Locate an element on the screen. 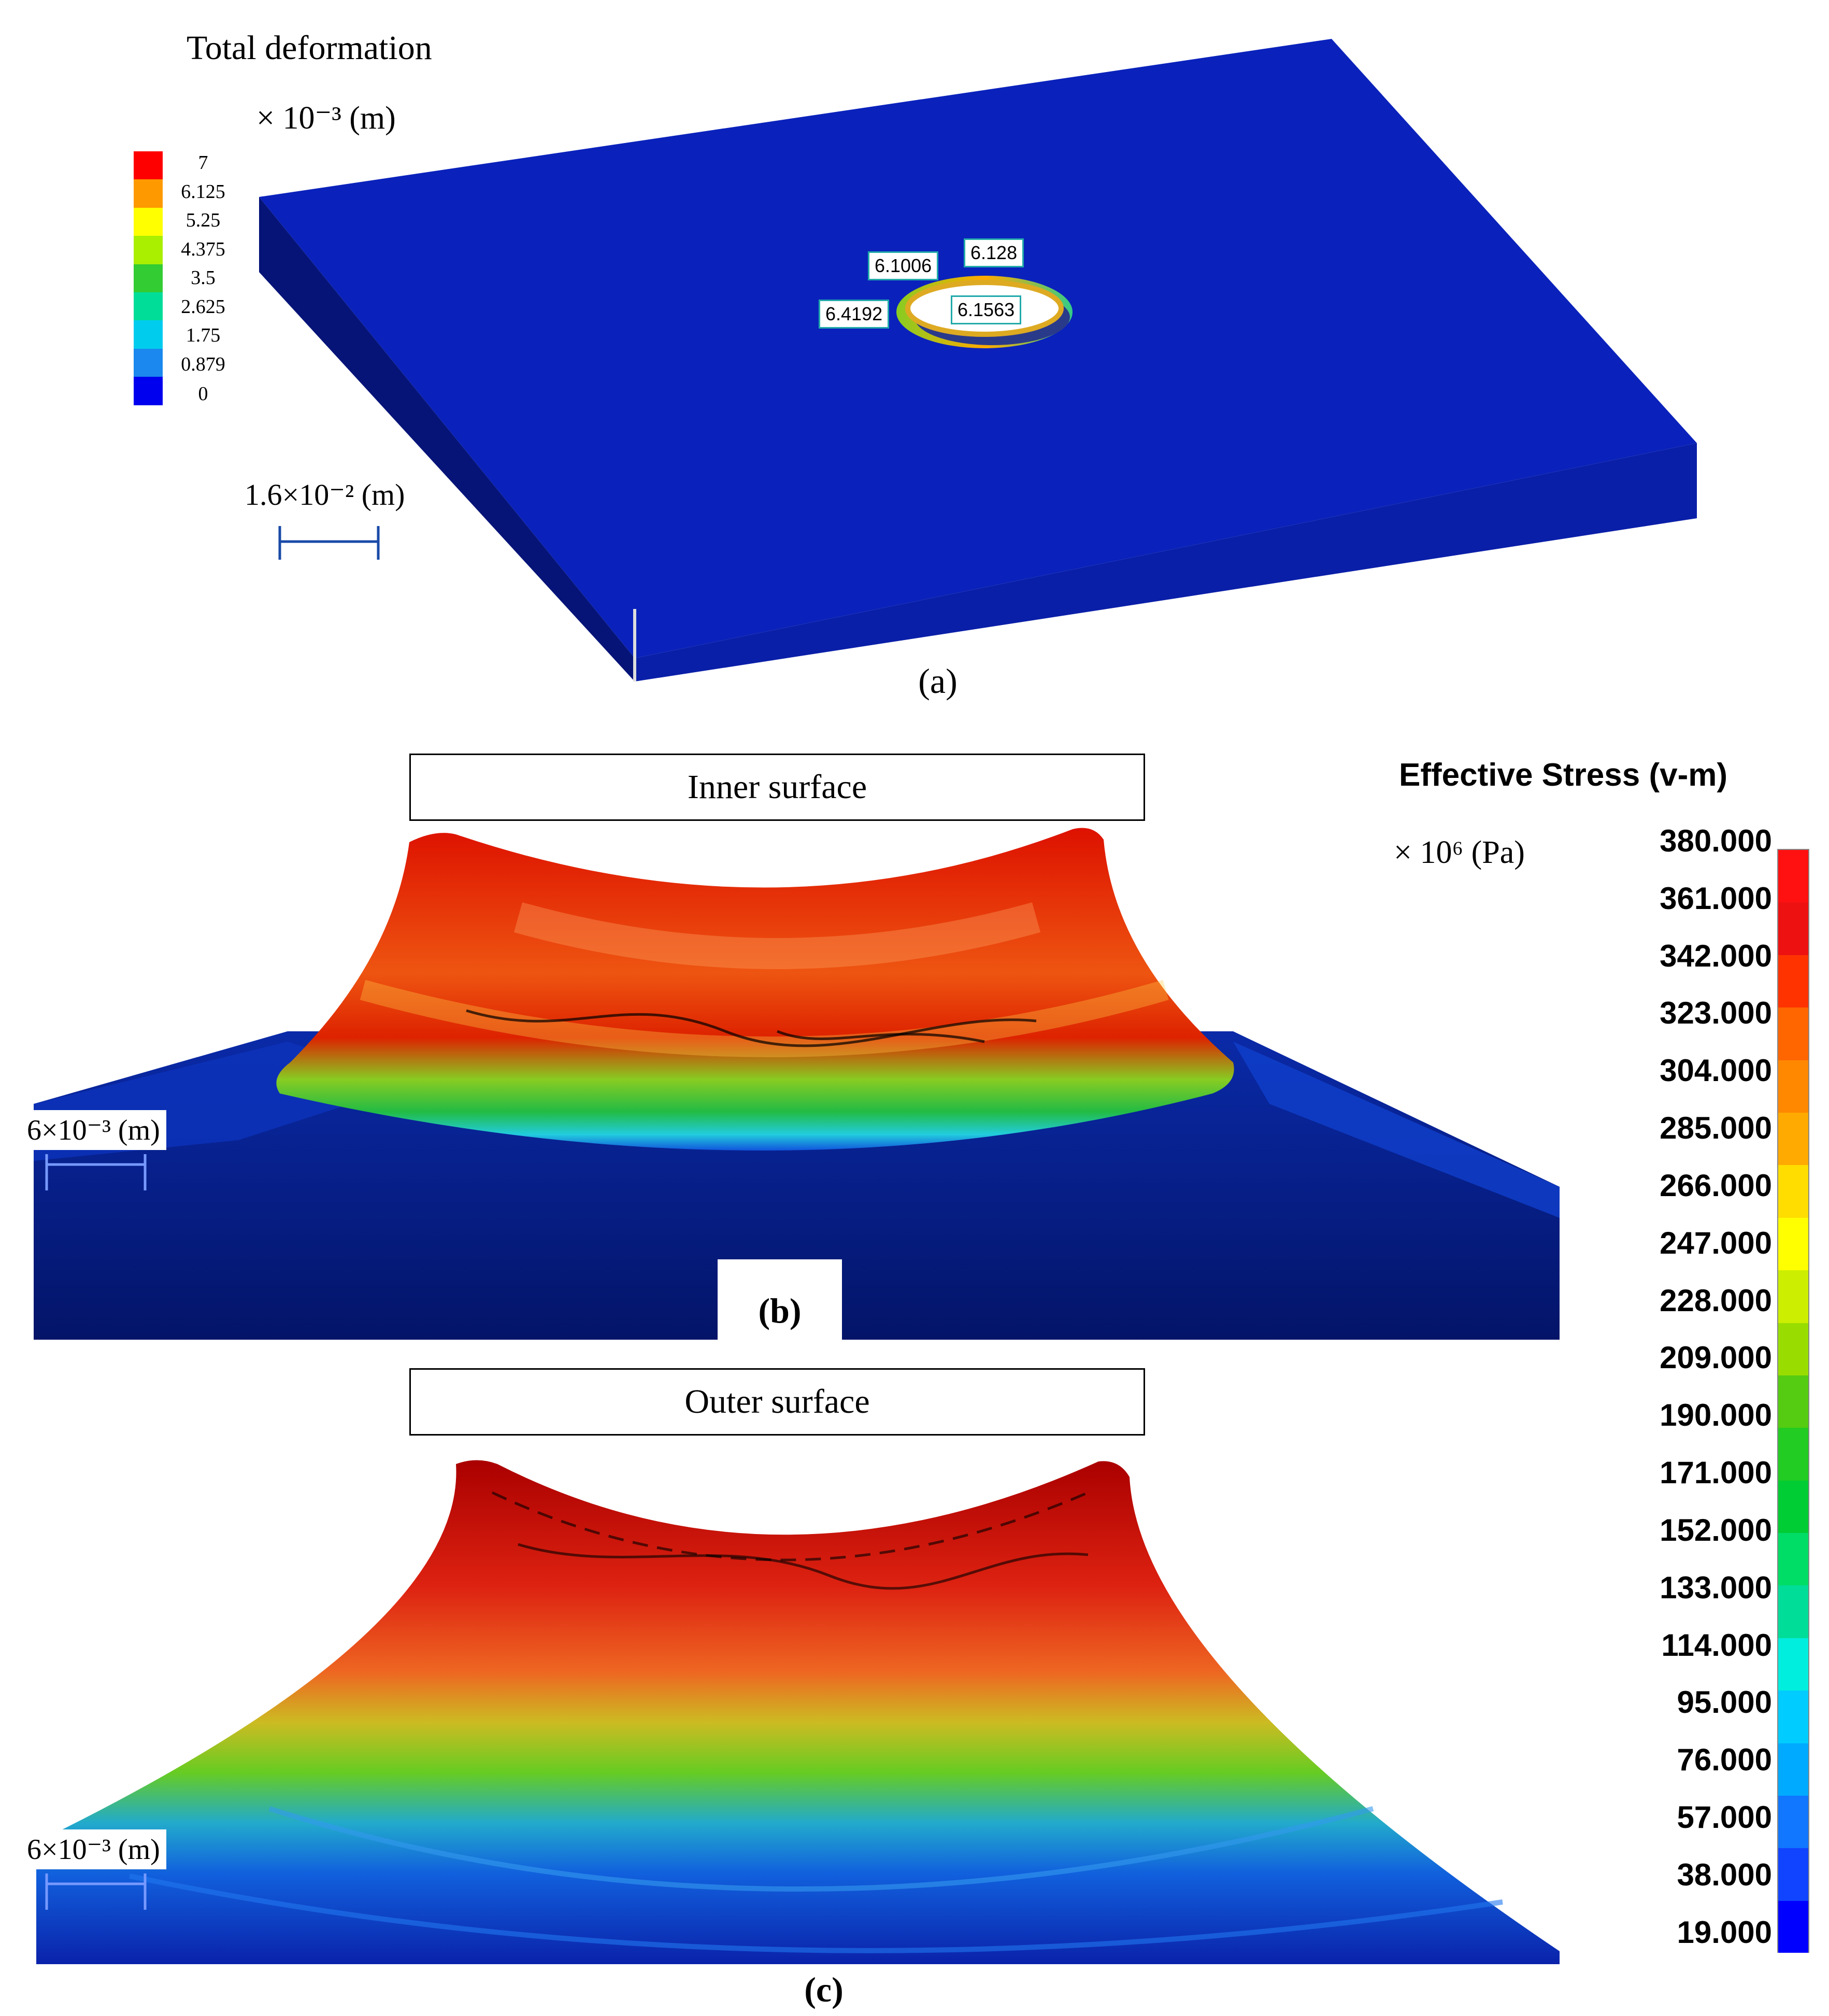 This screenshot has height=2016, width=1829. deformation-legend-value: 5.25 is located at coordinates (203, 220).